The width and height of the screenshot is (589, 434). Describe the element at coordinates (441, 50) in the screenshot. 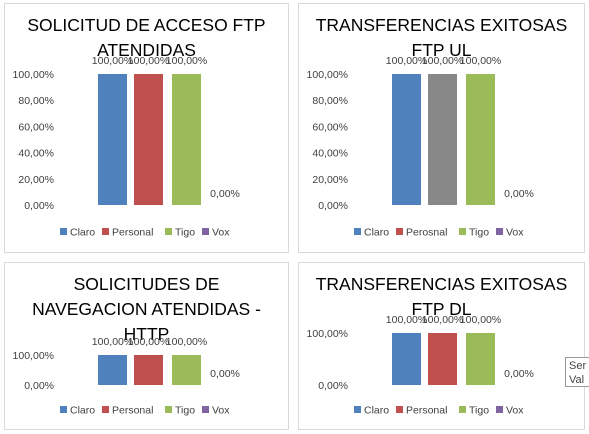

I see `chart-title-line: FTP UL` at that location.